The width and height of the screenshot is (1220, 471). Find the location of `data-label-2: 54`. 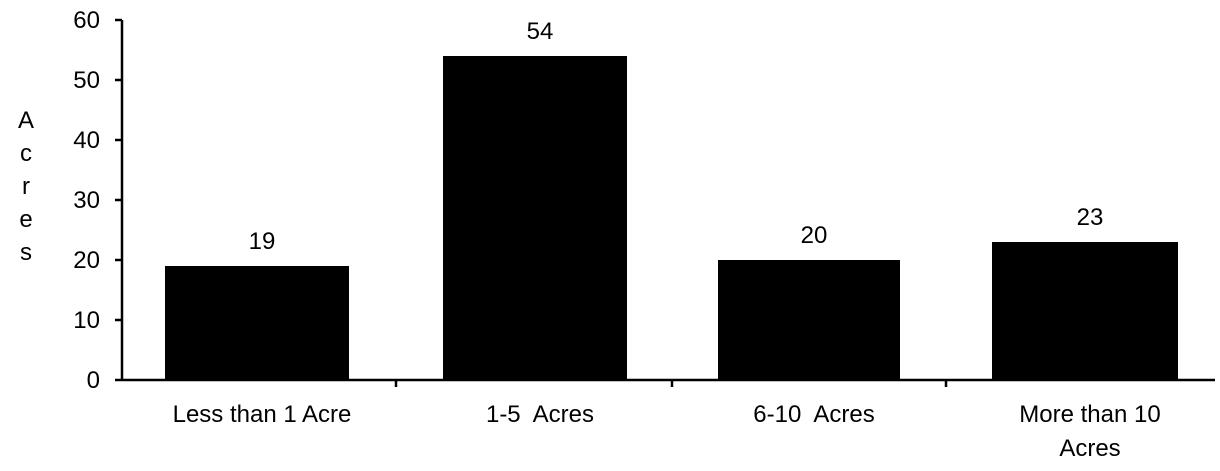

data-label-2: 54 is located at coordinates (540, 31).